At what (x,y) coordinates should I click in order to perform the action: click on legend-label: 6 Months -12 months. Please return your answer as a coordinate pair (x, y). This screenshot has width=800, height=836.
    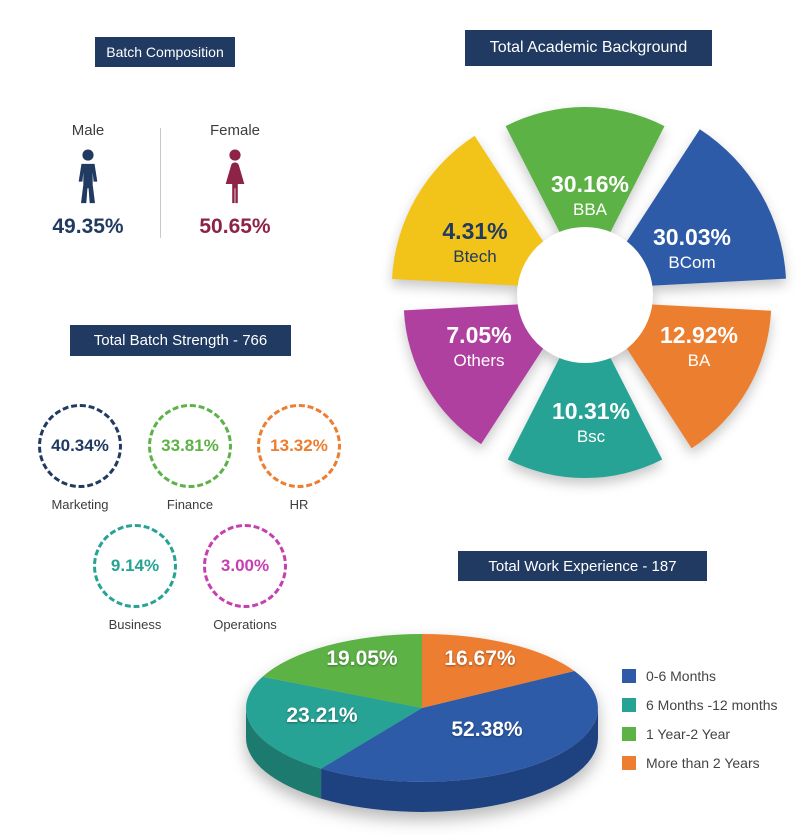
    Looking at the image, I should click on (712, 705).